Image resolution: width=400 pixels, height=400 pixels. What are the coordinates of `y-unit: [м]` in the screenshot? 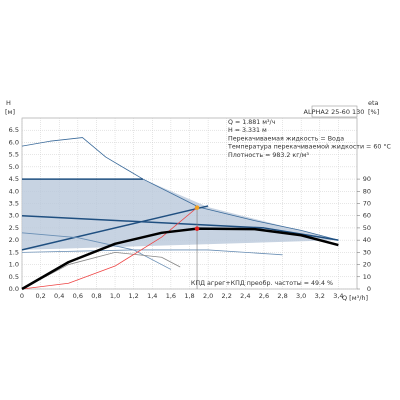 It's located at (10, 112).